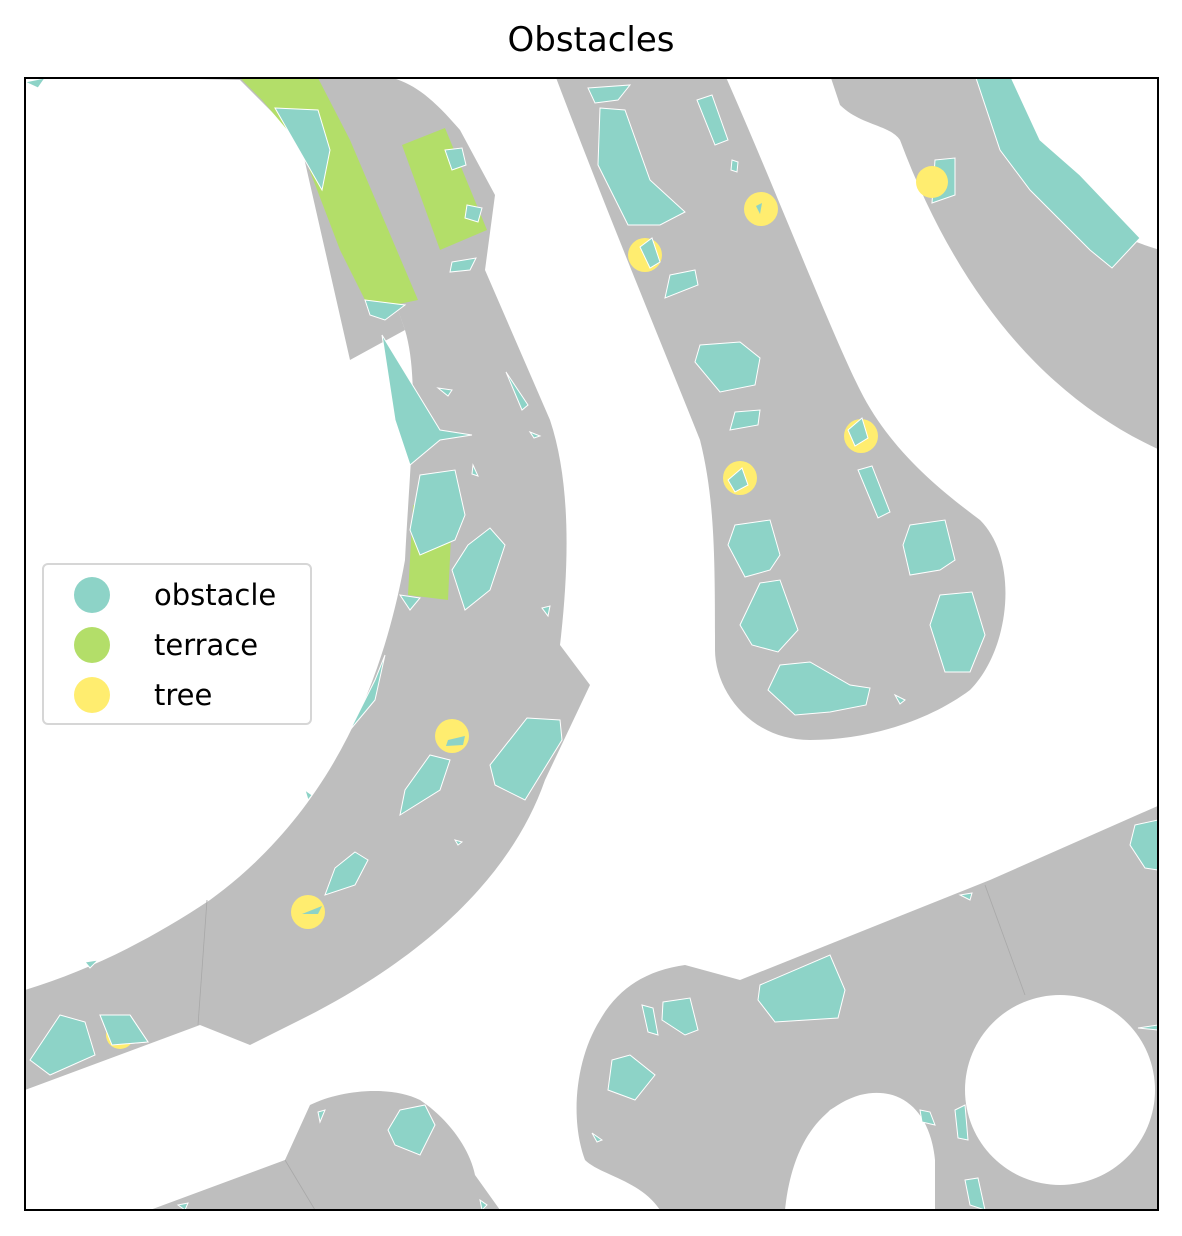  I want to click on map-title: Obstacles, so click(591, 40).